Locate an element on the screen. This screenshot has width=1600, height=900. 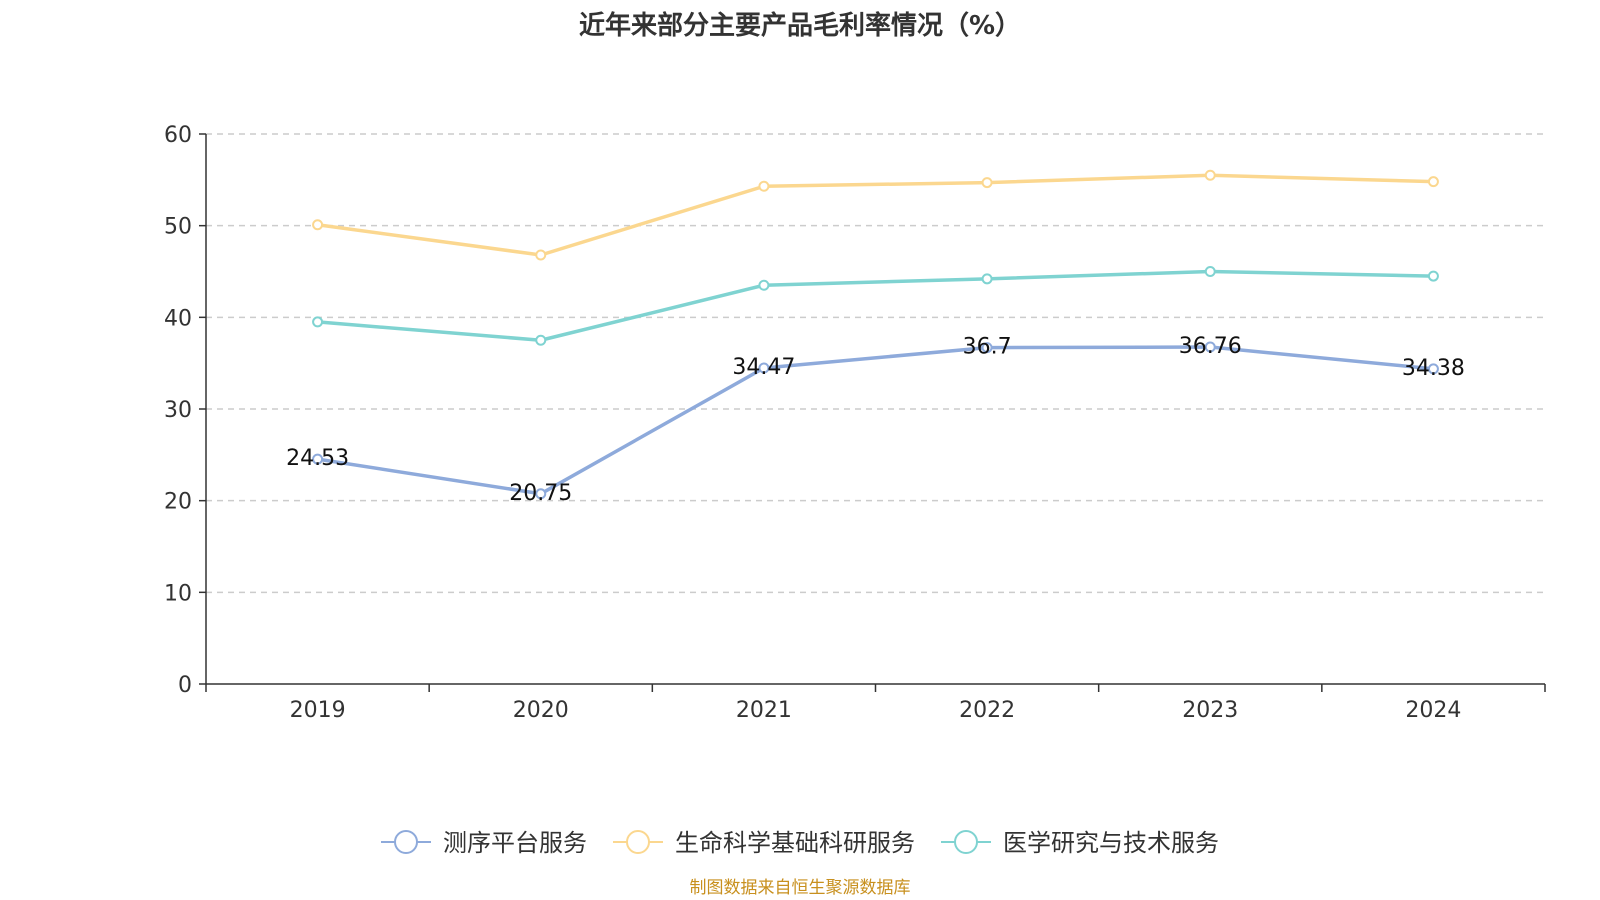
data-label: 24.53 is located at coordinates (317, 458).